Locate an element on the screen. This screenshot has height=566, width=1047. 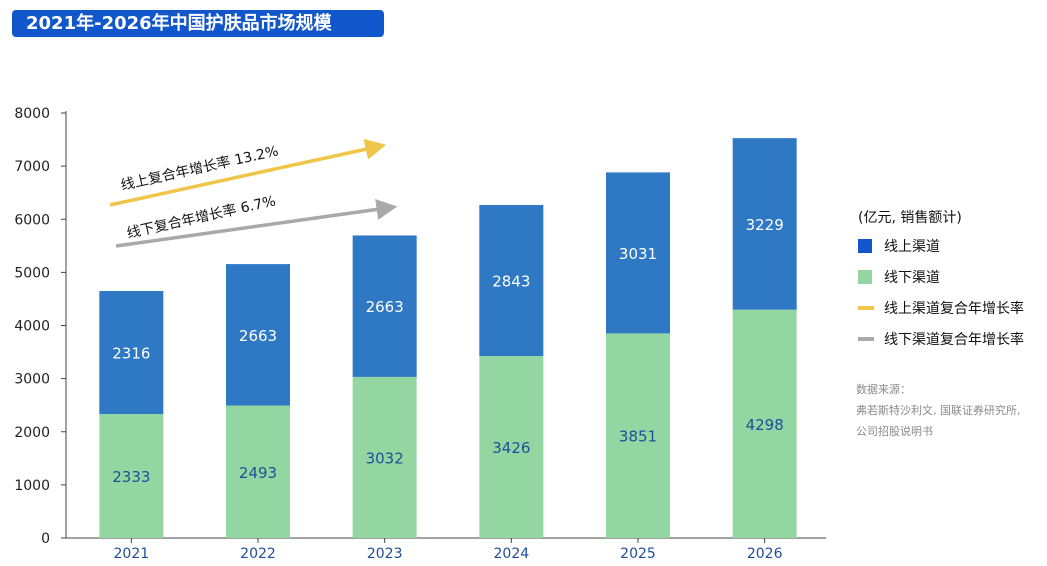
bar-group: 2493 2663 is located at coordinates (258, 401).